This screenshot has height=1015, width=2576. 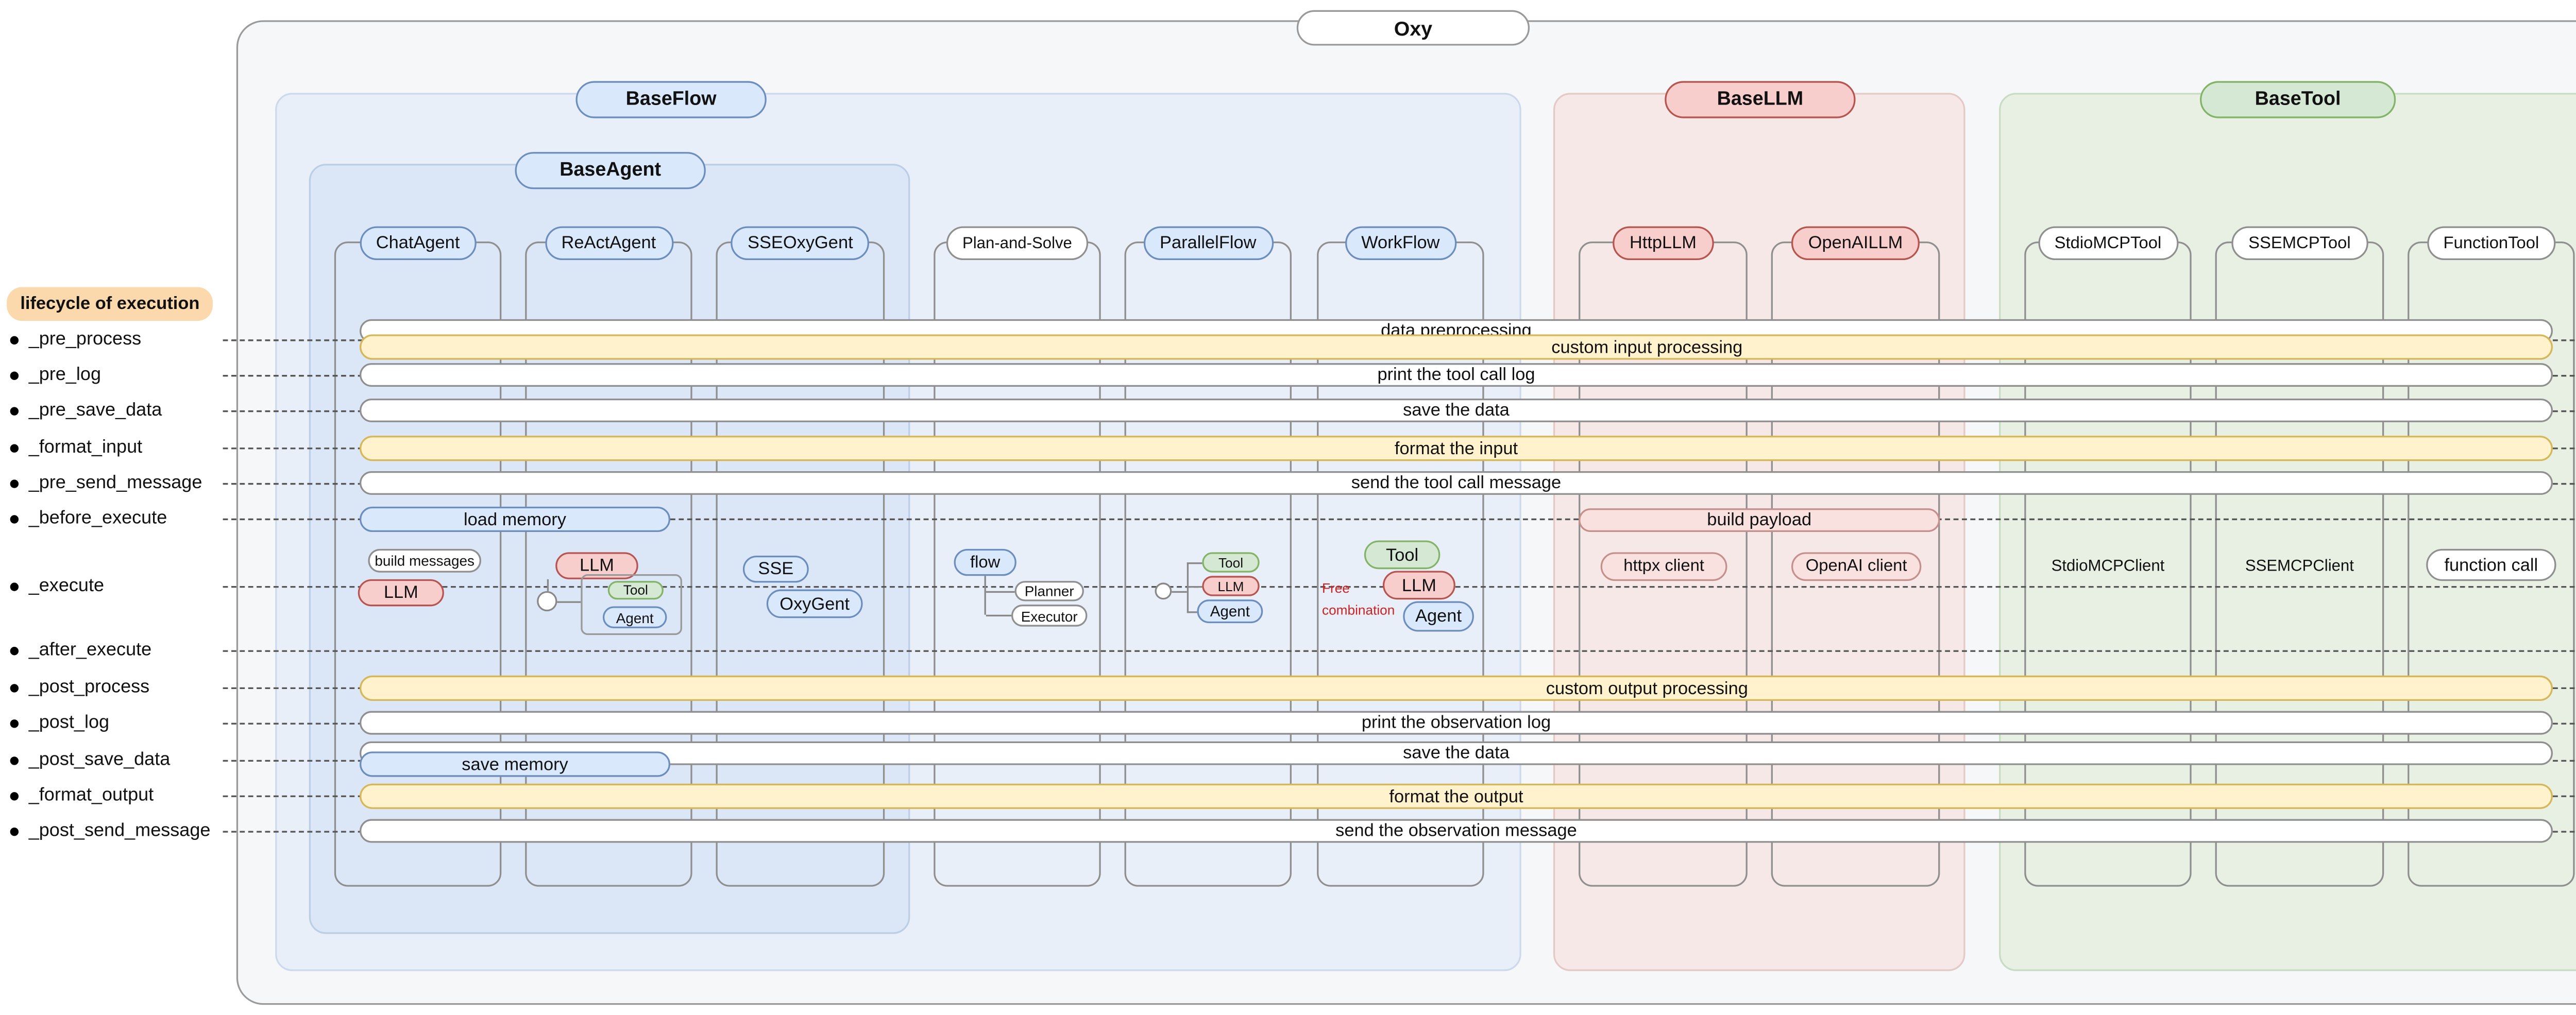 I want to click on band-format-the-output: format the output, so click(x=1456, y=796).